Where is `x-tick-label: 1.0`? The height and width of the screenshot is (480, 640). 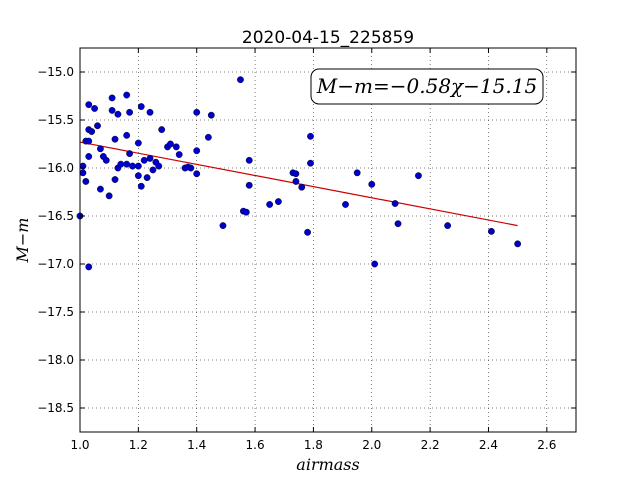 x-tick-label: 1.0 is located at coordinates (79, 445).